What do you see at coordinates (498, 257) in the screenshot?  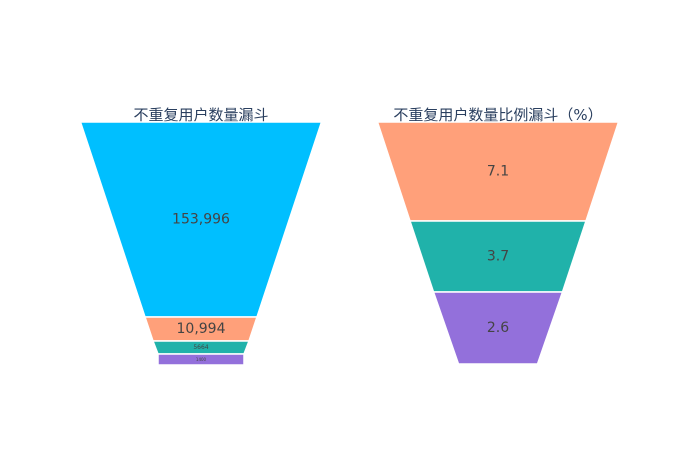 I see `funnel-2-stage-2-label: 3.7` at bounding box center [498, 257].